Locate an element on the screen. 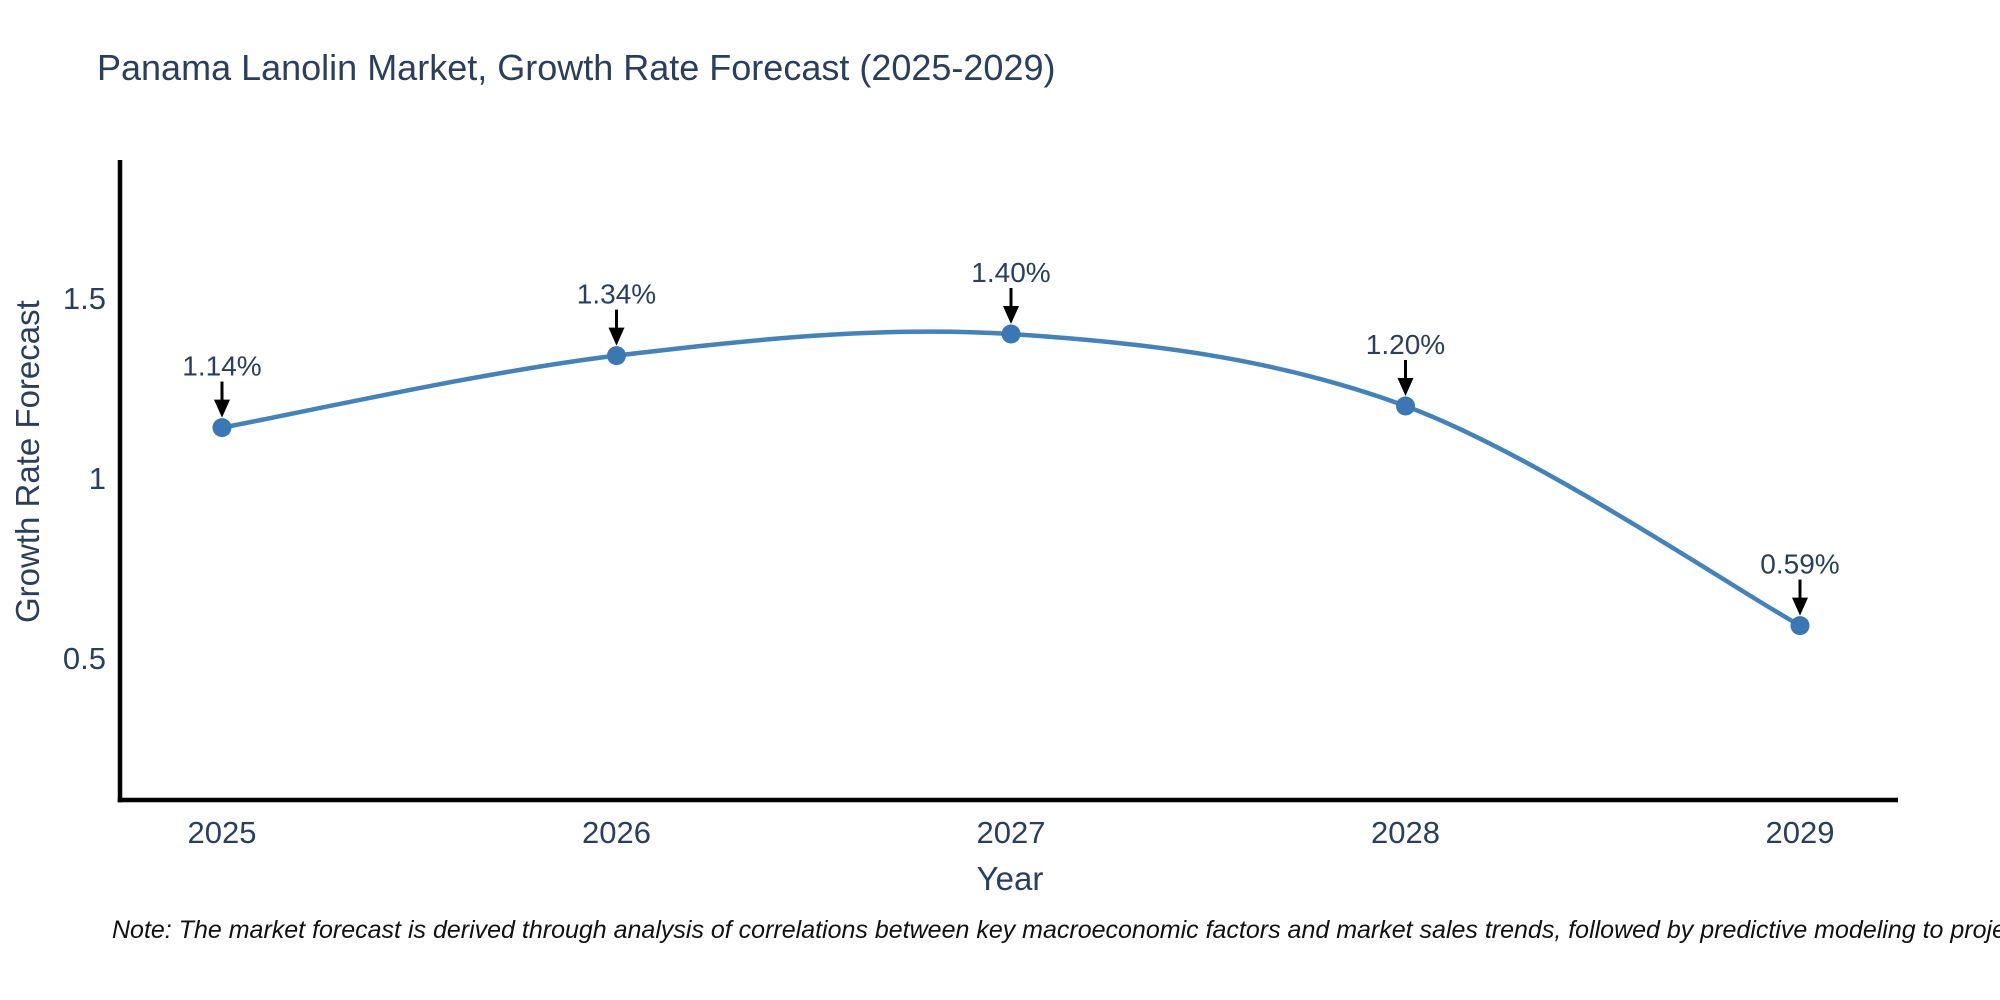 The image size is (2000, 1000). y-tick-label: 1.5 is located at coordinates (84, 298).